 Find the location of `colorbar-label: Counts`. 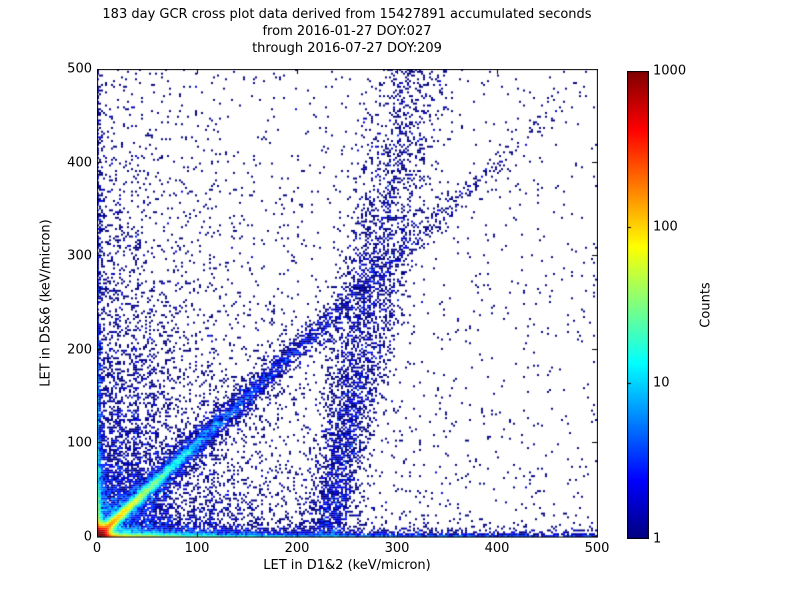

colorbar-label: Counts is located at coordinates (706, 305).